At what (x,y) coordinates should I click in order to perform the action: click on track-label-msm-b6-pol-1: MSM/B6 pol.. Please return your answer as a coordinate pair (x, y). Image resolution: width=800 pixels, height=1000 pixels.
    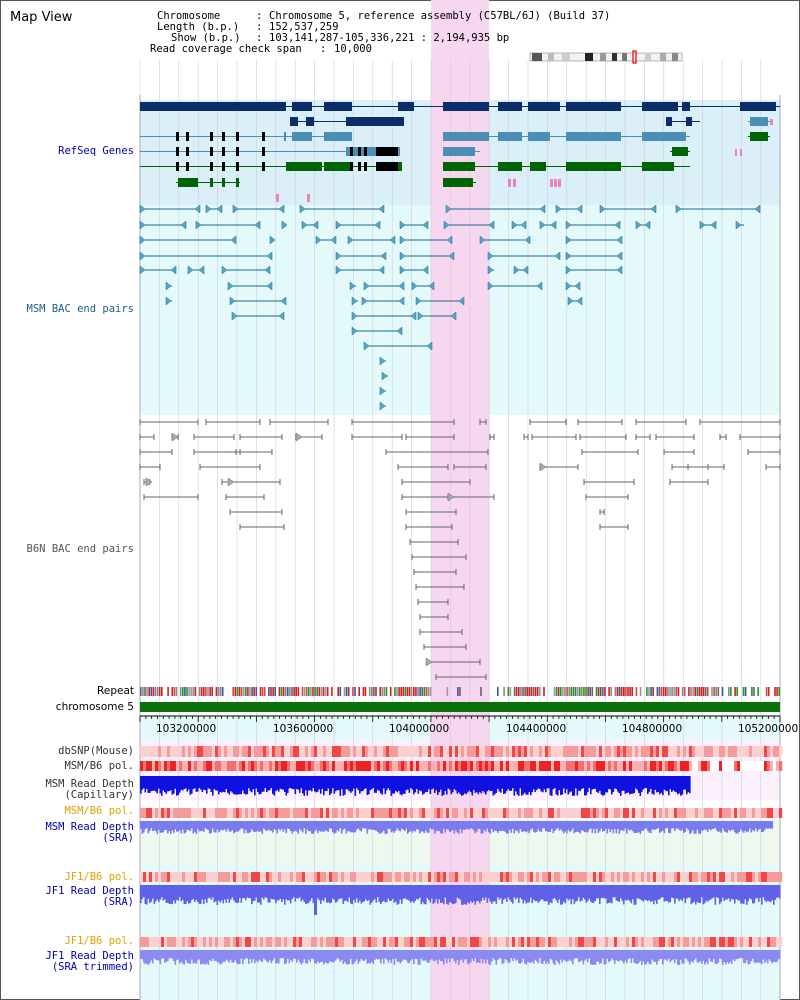
    Looking at the image, I should click on (99, 766).